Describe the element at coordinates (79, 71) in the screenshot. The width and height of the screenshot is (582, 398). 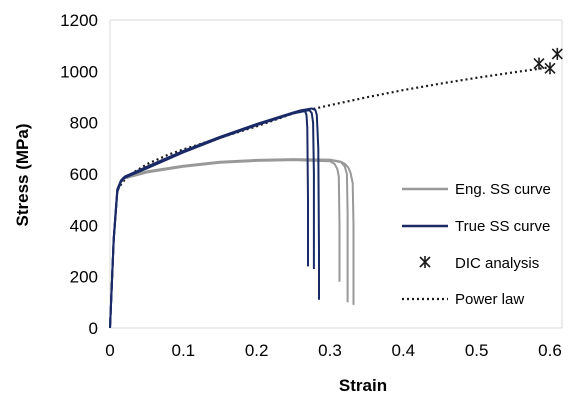
I see `y-tick-label: 1000` at that location.